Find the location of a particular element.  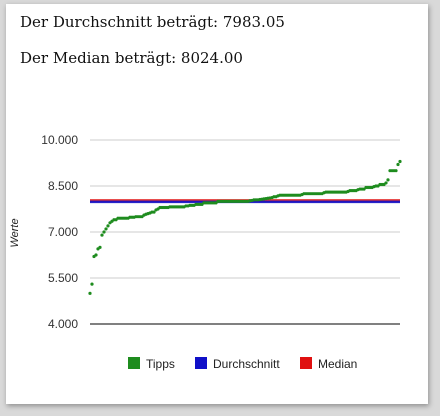

mean-statement: Der Durchschnitt beträgt: 7983.05 is located at coordinates (152, 22).